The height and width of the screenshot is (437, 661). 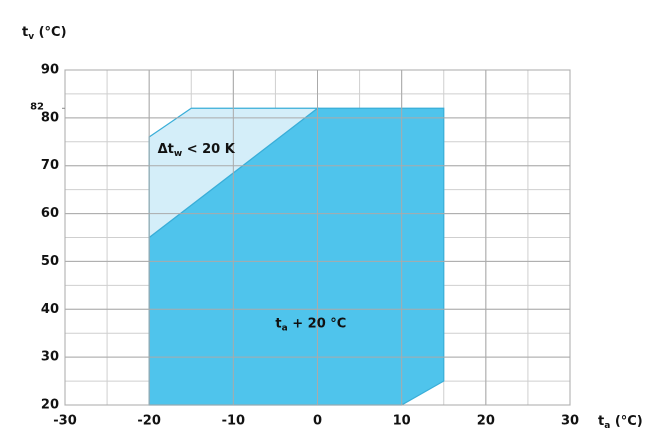 What do you see at coordinates (31, 37) in the screenshot?
I see `y-axis-label-sub: v` at bounding box center [31, 37].